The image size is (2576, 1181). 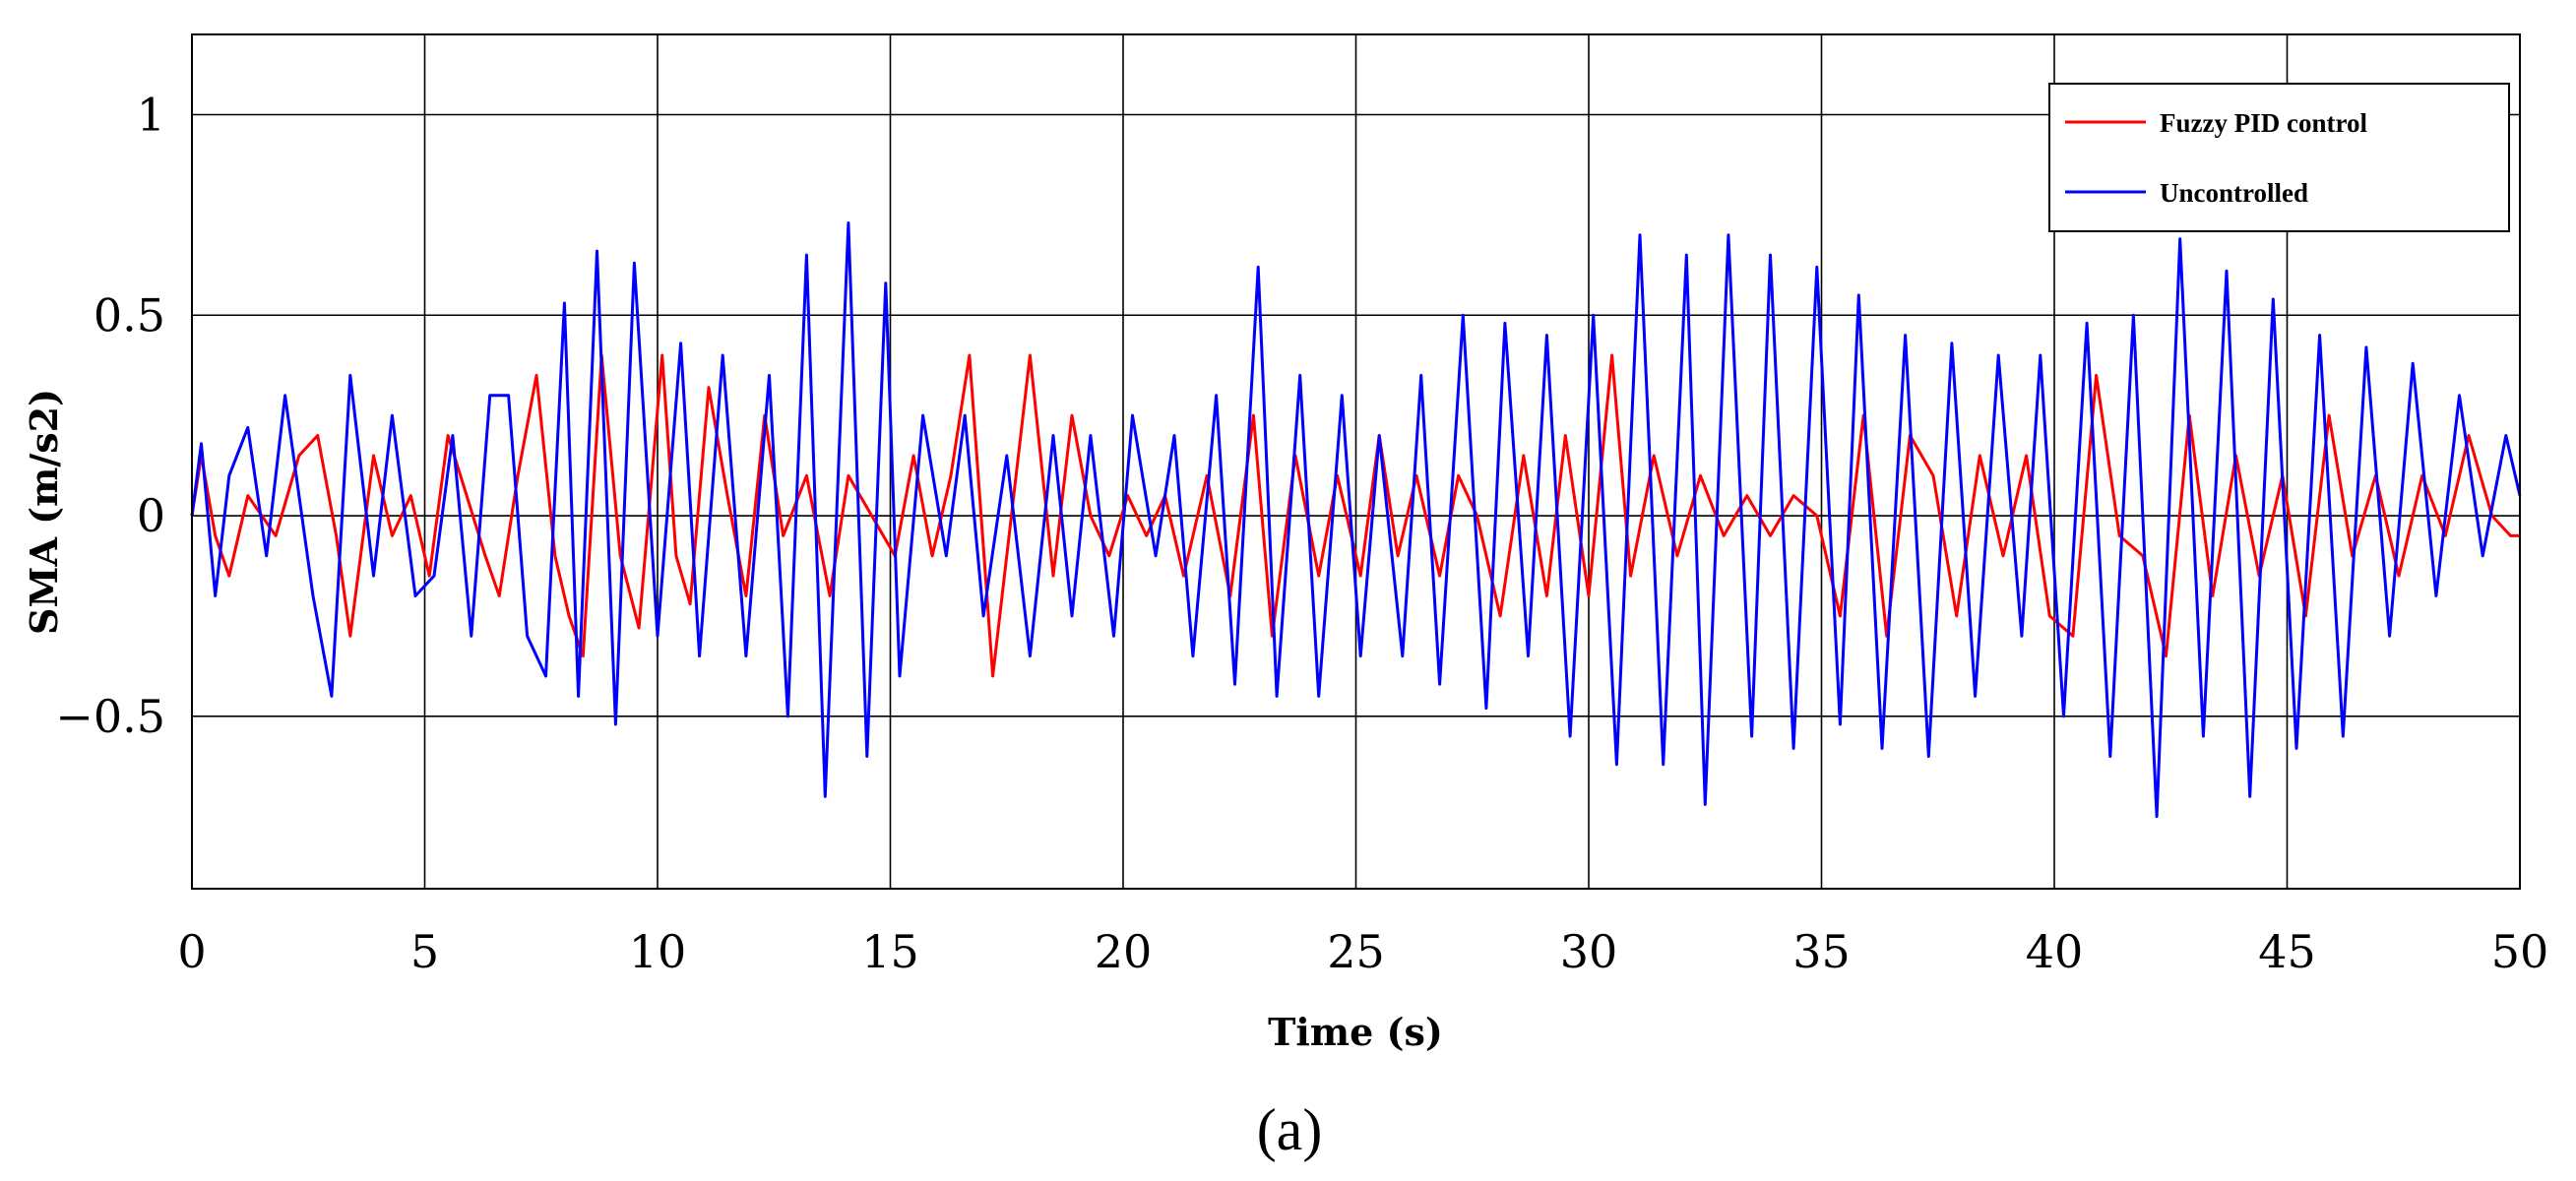 What do you see at coordinates (110, 416) in the screenshot?
I see `y-tick-labels: 1 0.5 0 −0.5` at bounding box center [110, 416].